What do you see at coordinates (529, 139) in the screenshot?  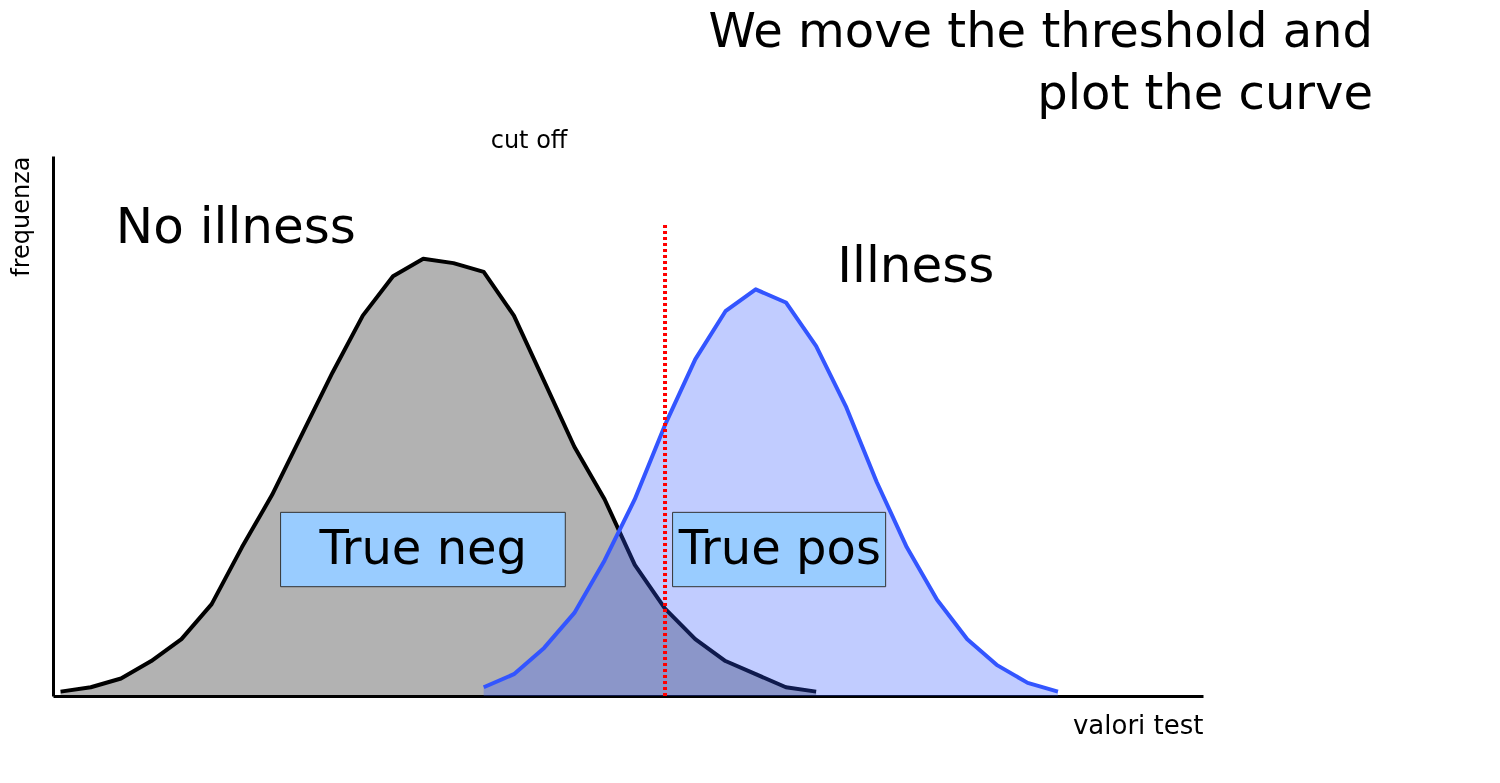 I see `text: cut off` at bounding box center [529, 139].